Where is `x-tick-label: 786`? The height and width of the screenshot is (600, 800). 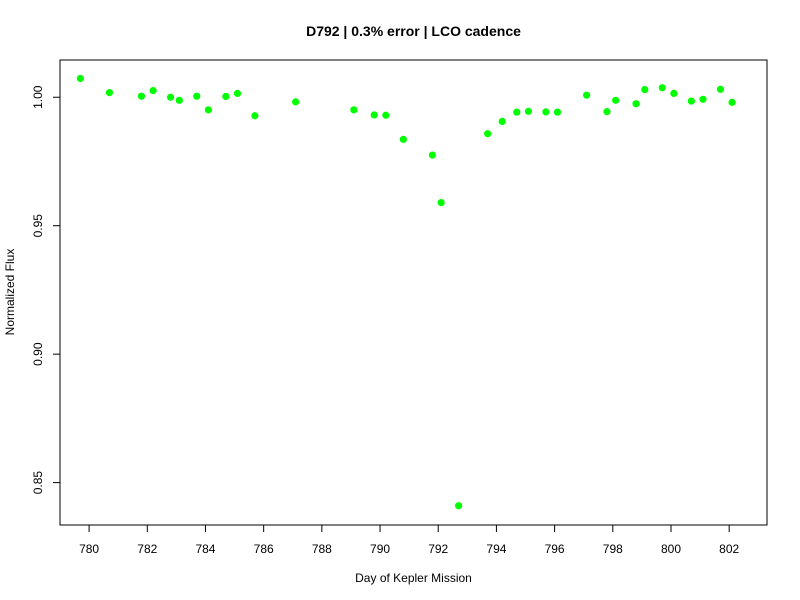 x-tick-label: 786 is located at coordinates (264, 549).